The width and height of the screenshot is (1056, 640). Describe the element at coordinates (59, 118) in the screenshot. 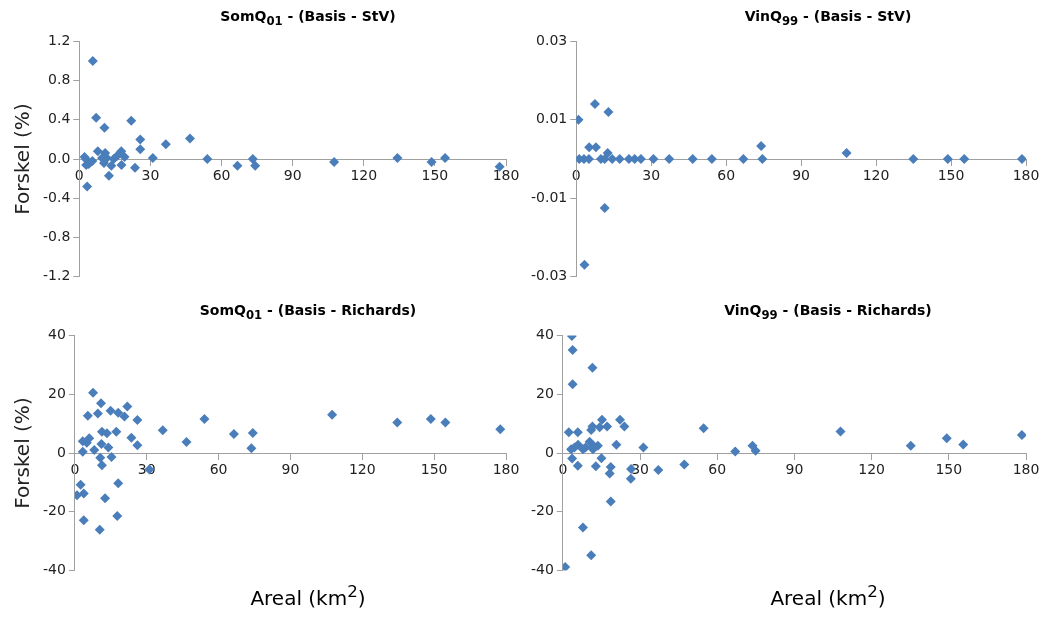

I see `y-tick-label: 0.4` at that location.